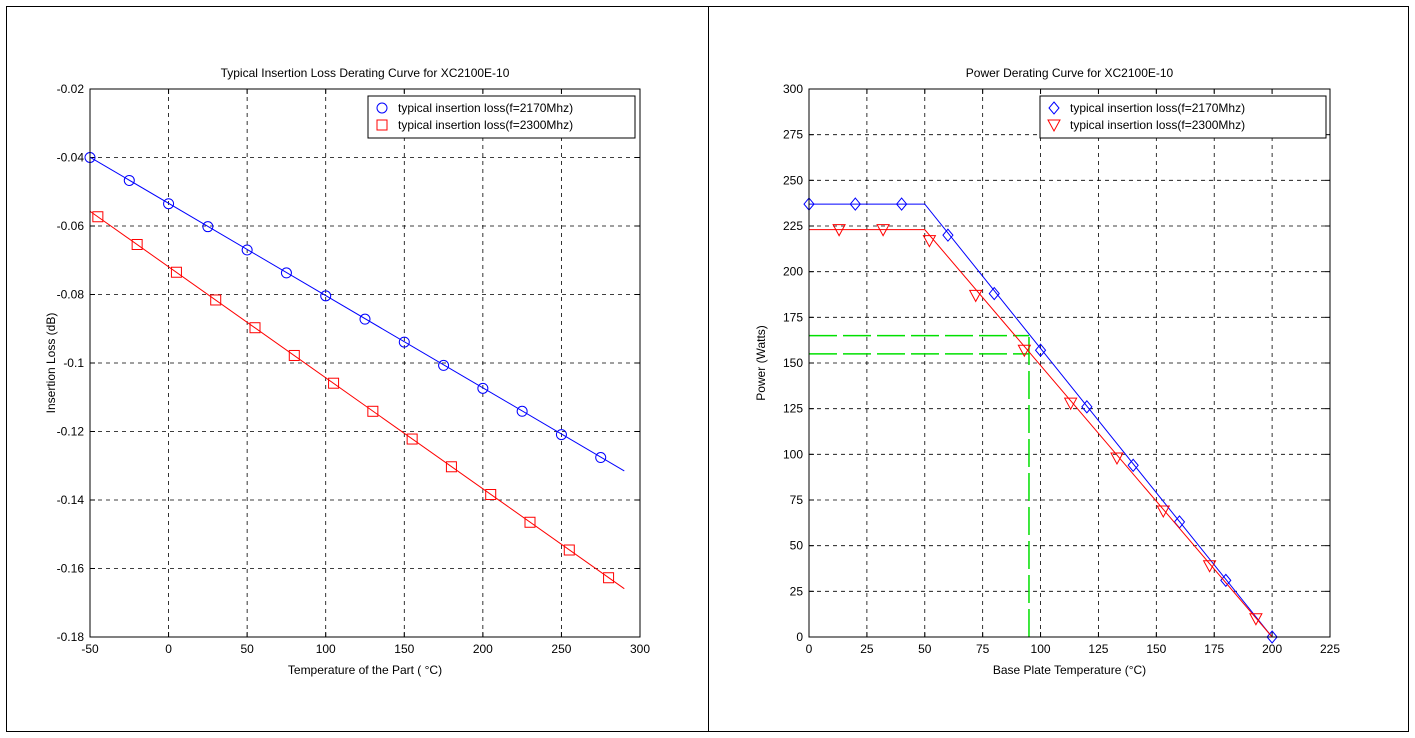 Image resolution: width=1415 pixels, height=738 pixels. Describe the element at coordinates (485, 108) in the screenshot. I see `legend-label: typical insertion loss(f=2170Mhz)` at that location.